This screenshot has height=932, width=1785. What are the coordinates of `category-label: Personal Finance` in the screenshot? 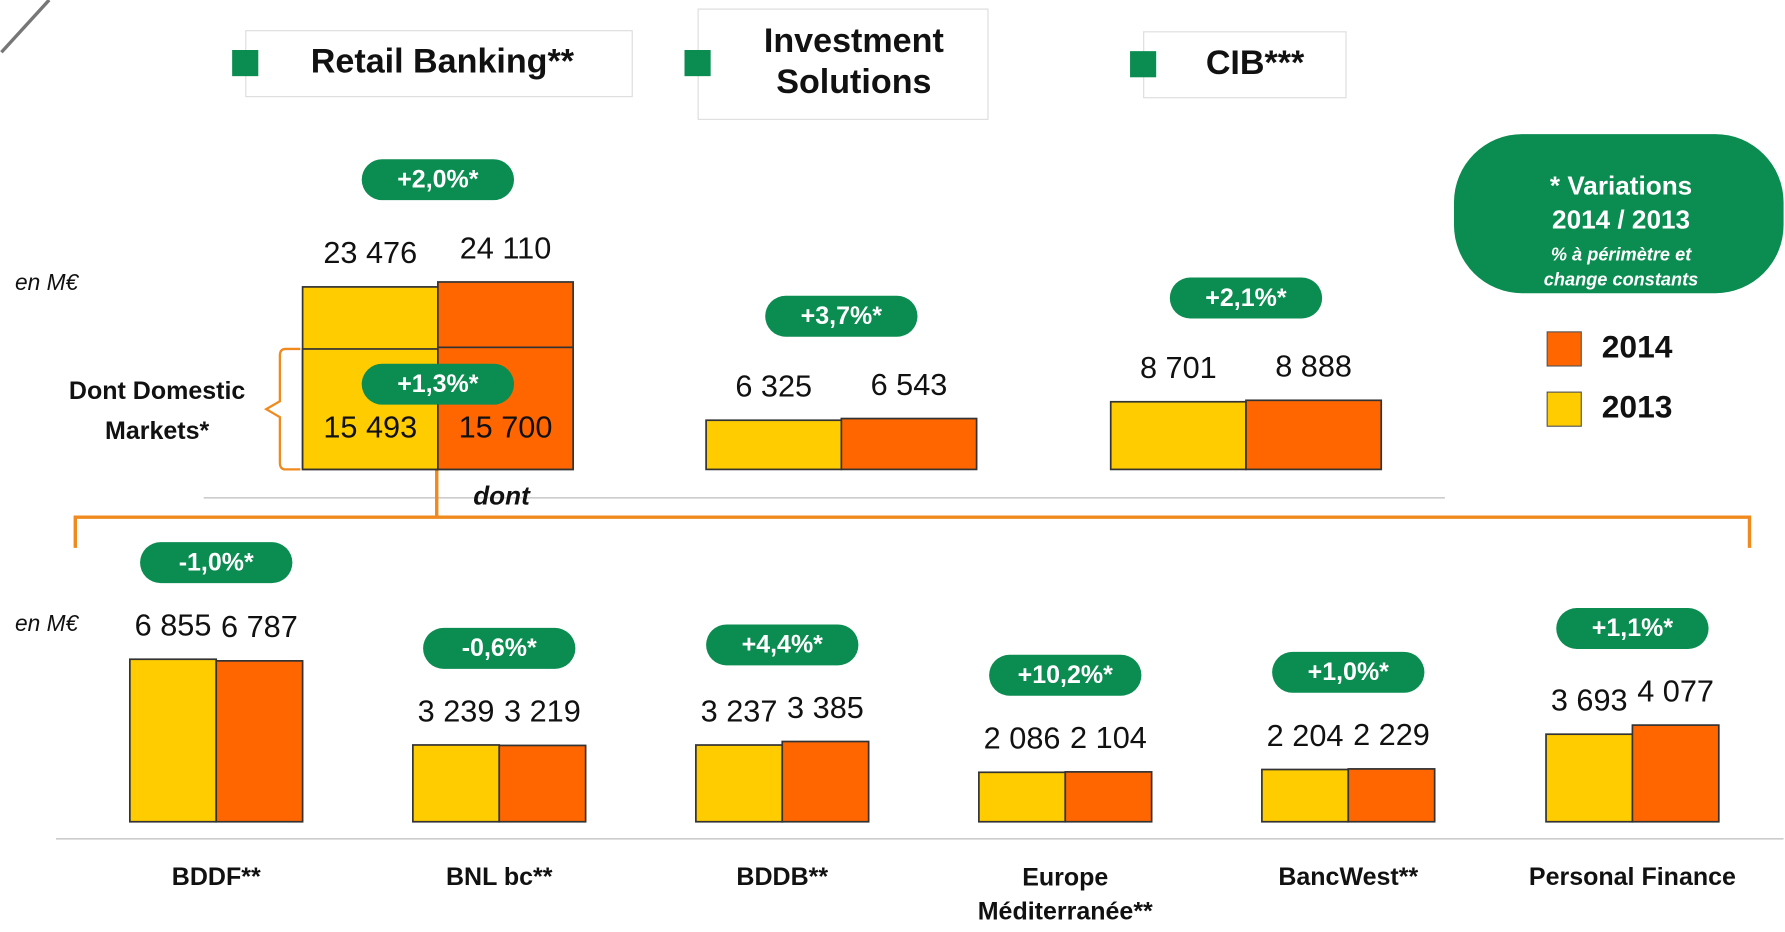 It's located at (1632, 877).